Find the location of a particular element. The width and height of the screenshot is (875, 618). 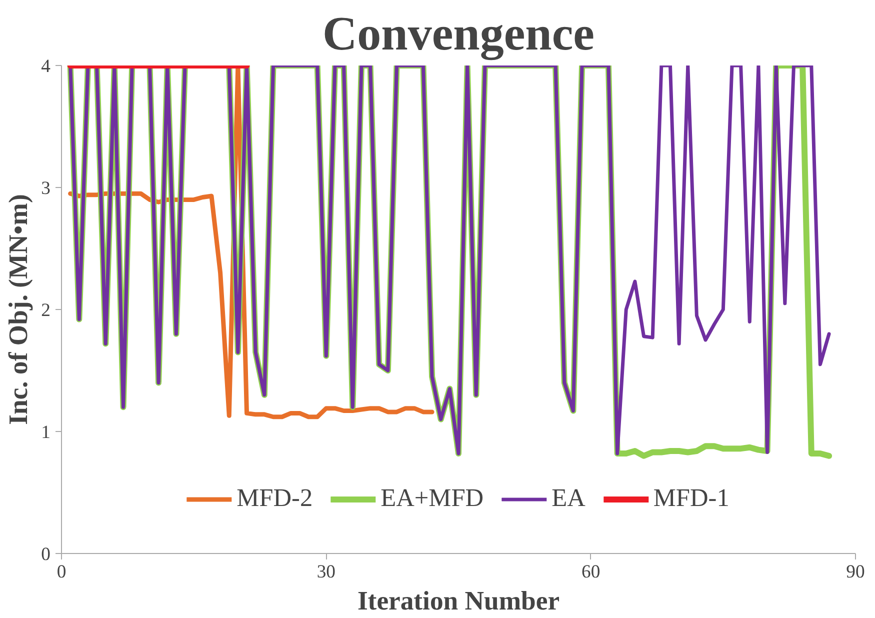

legend-label: MFD-1 is located at coordinates (691, 498).